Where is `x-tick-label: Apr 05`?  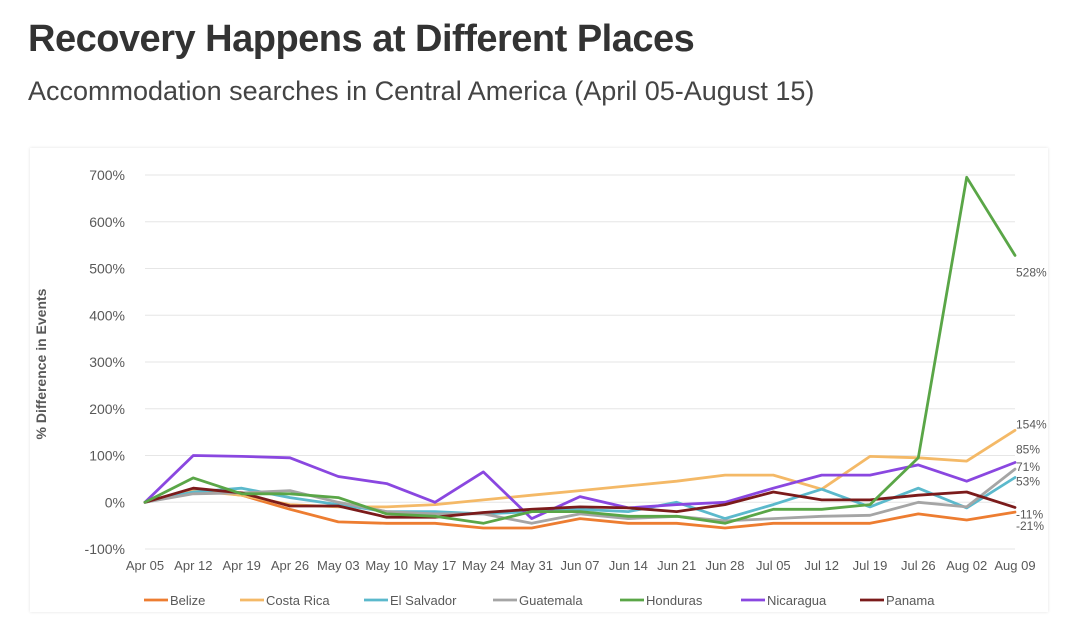 x-tick-label: Apr 05 is located at coordinates (145, 565).